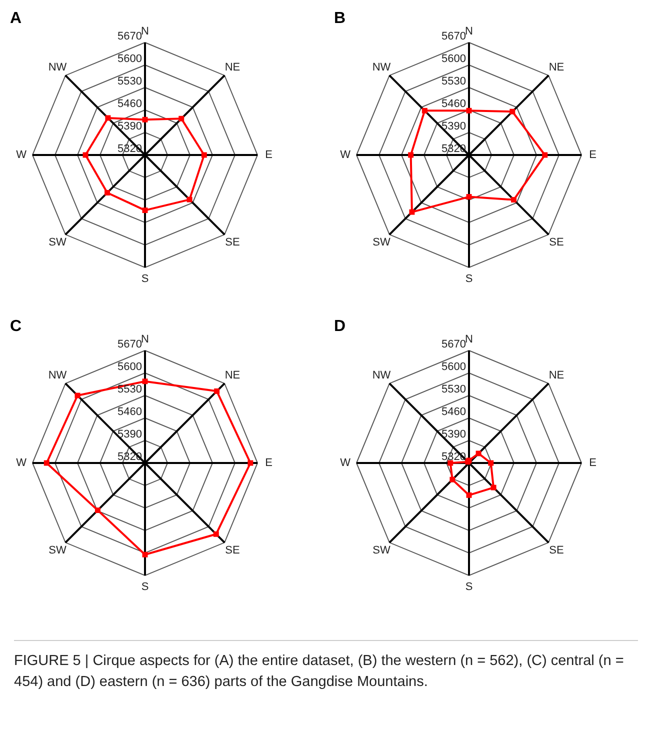 The width and height of the screenshot is (652, 754). Describe the element at coordinates (340, 326) in the screenshot. I see `chart-title: D` at that location.